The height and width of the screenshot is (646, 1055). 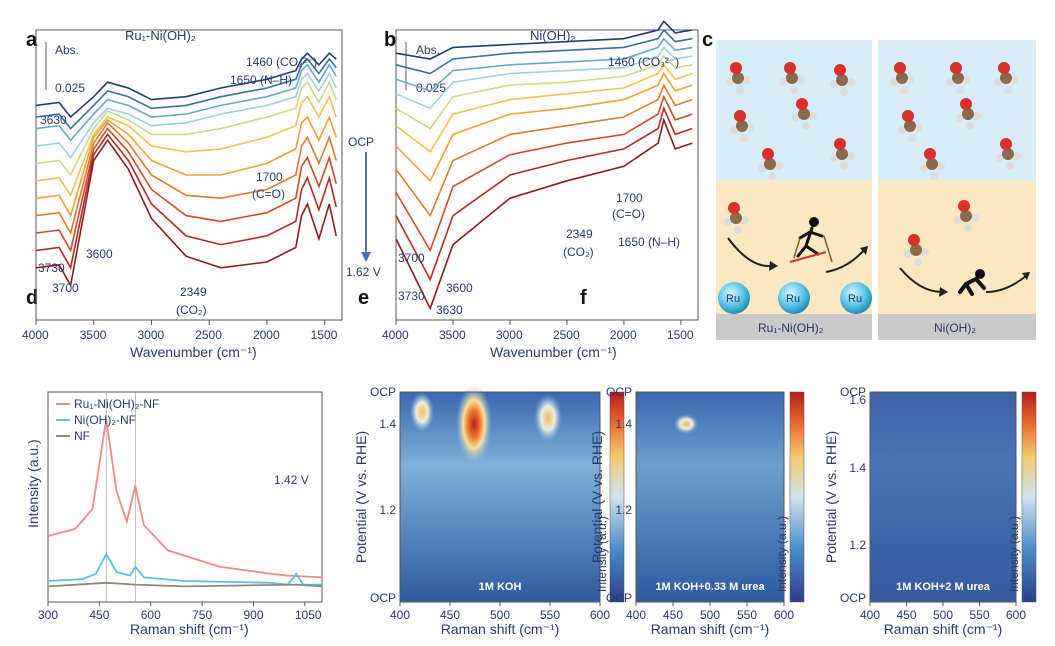 What do you see at coordinates (67, 50) in the screenshot?
I see `panel-a-scale-top: Abs.` at bounding box center [67, 50].